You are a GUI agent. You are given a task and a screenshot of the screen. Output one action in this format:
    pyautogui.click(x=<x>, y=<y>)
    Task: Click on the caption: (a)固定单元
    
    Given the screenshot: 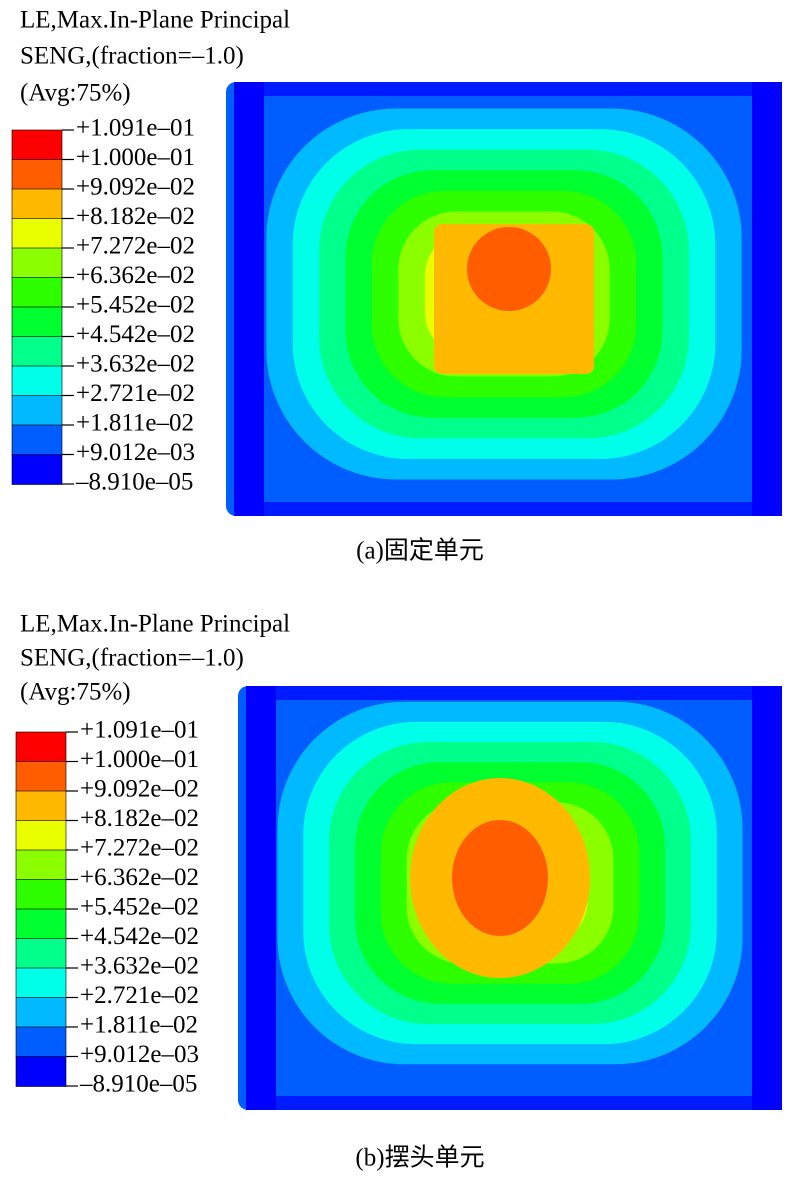 What is the action you would take?
    pyautogui.click(x=420, y=551)
    